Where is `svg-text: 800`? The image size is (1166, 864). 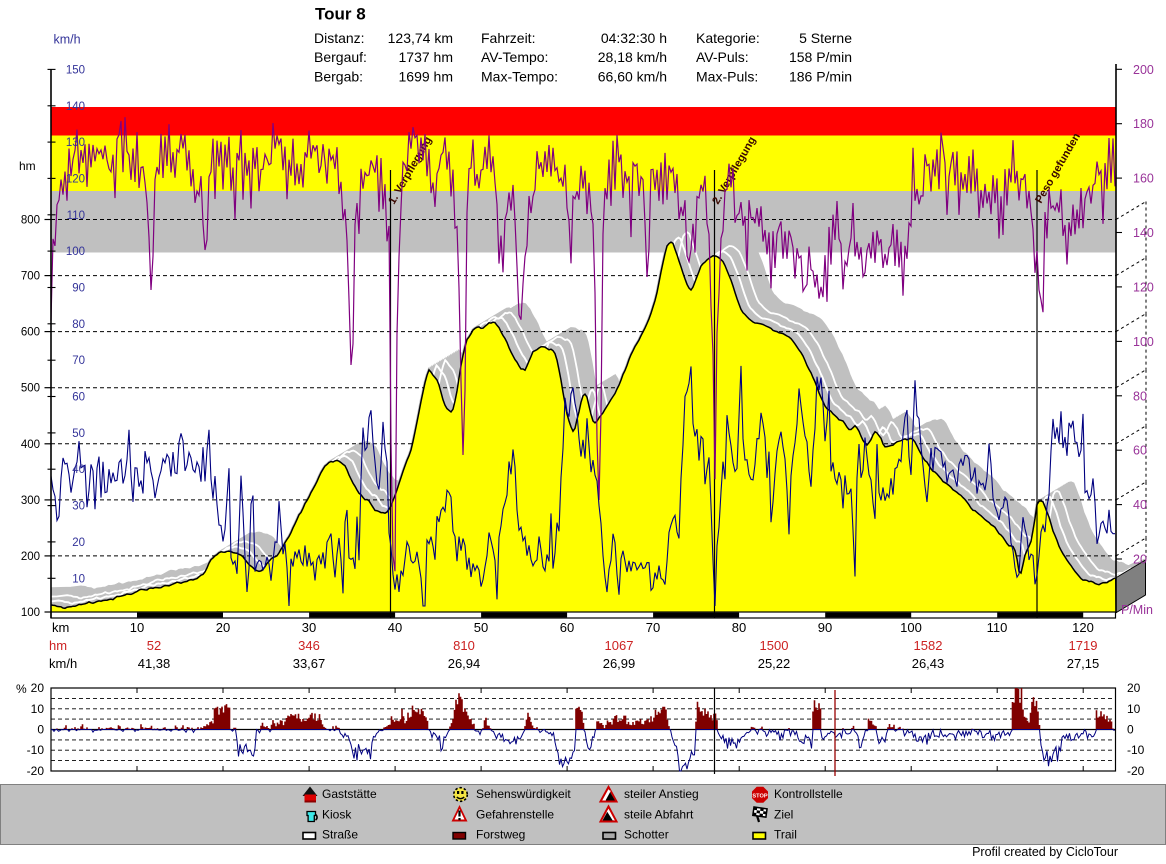 svg-text: 800 is located at coordinates (30, 221).